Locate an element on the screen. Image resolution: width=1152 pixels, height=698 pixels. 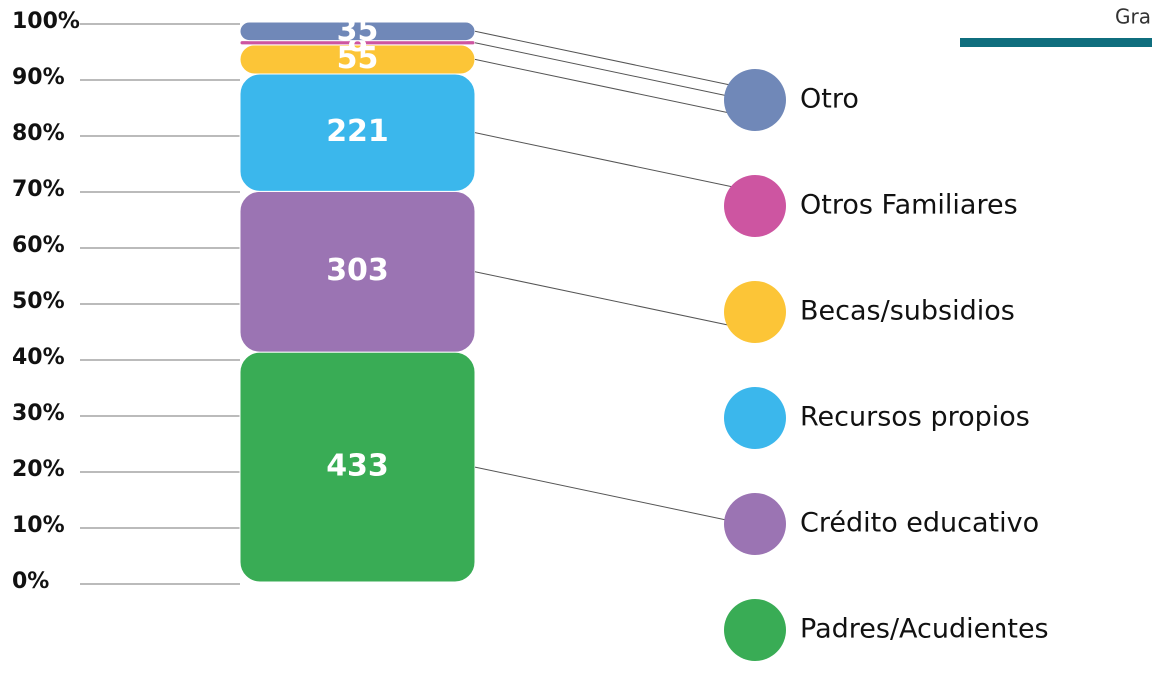
value-label: 221 is located at coordinates (357, 131).